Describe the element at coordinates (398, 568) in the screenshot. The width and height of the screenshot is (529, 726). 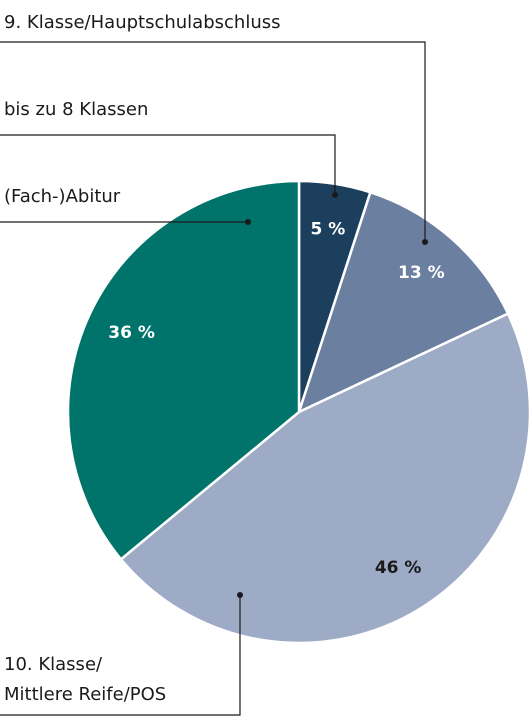
I see `data-label: 46 %` at that location.